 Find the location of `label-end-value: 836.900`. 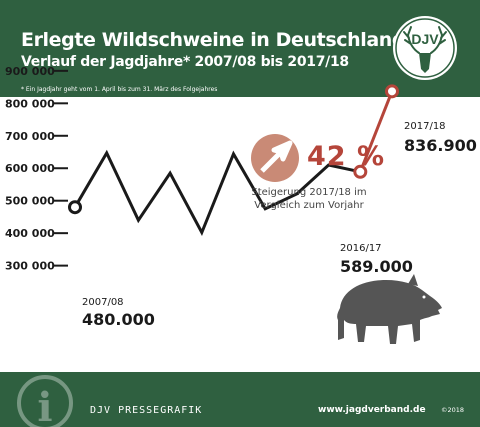

label-end-value: 836.900 is located at coordinates (440, 145).